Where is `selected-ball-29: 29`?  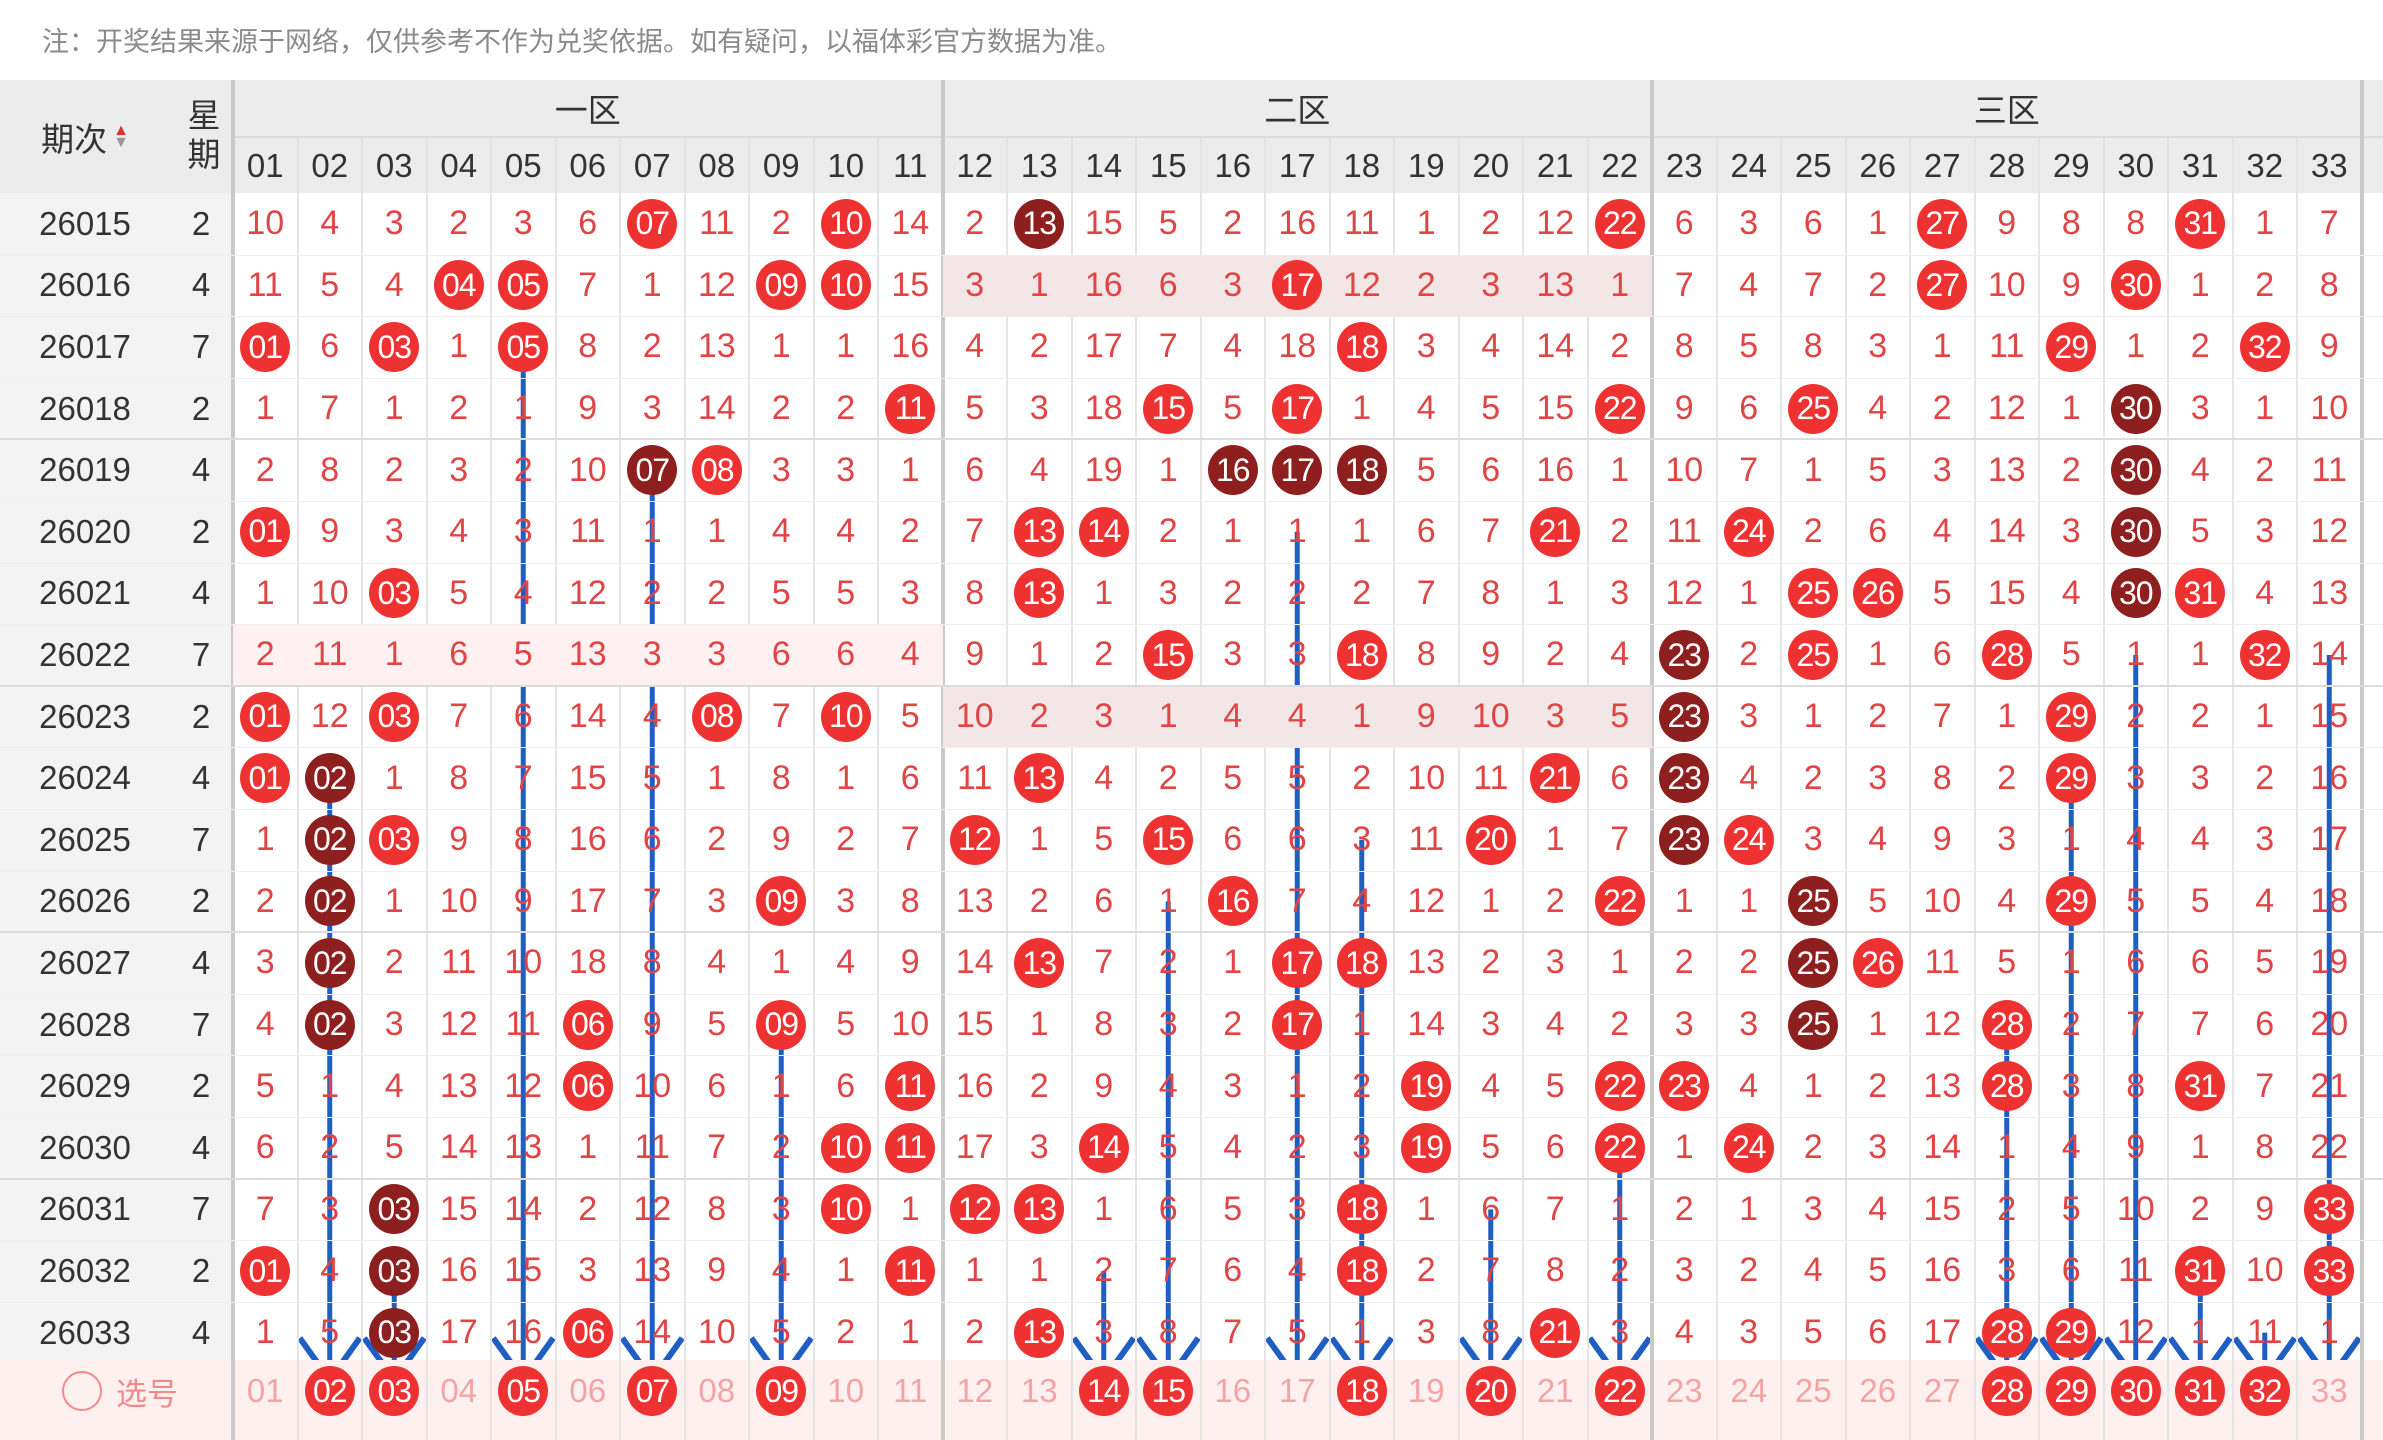 selected-ball-29: 29 is located at coordinates (2071, 1391).